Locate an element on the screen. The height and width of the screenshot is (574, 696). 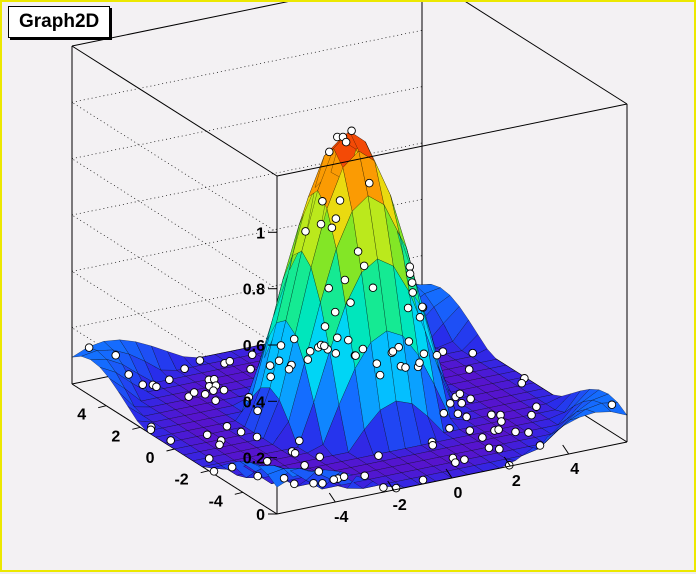
y-tick-label-0: -4 is located at coordinates (216, 501).